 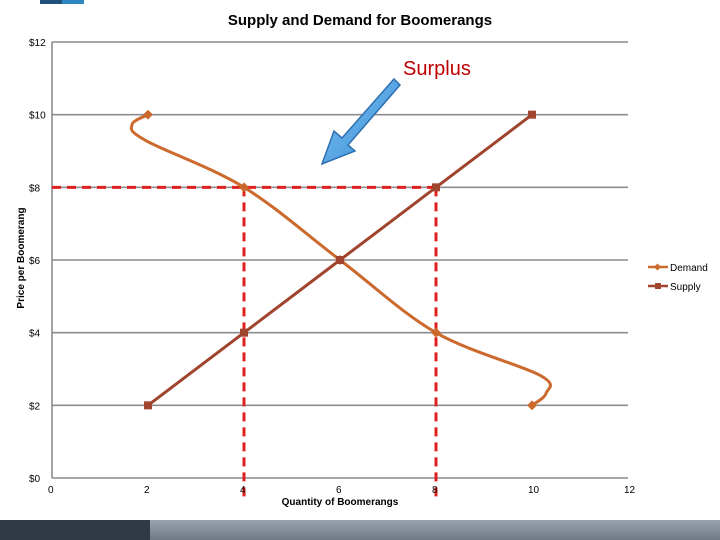 I want to click on legend-demand-marker, so click(x=657, y=267).